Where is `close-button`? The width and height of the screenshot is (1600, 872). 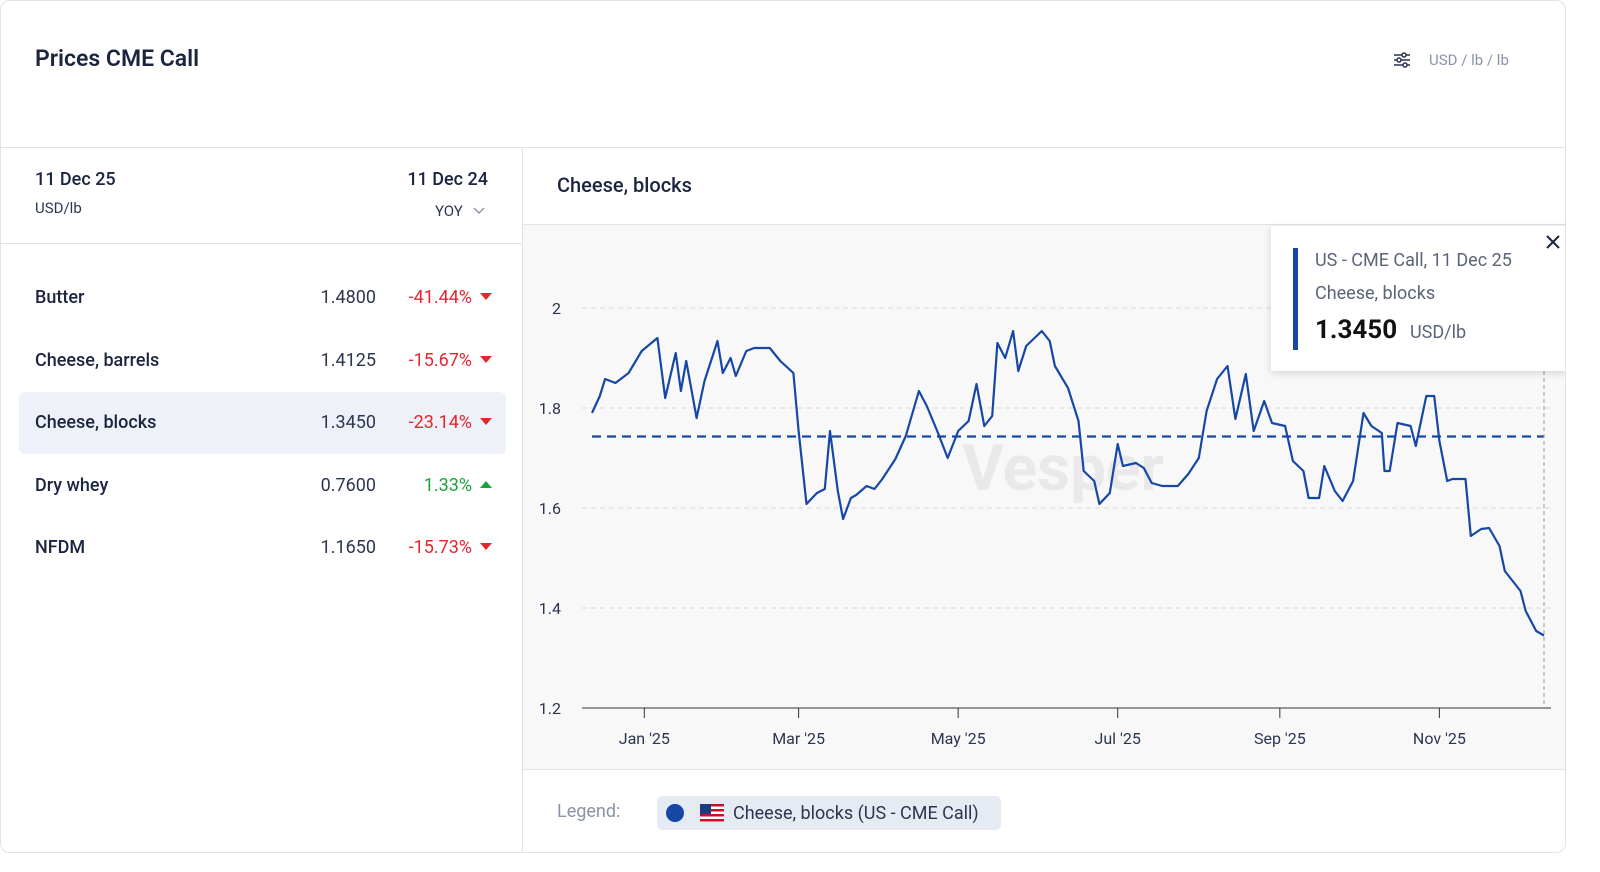 close-button is located at coordinates (1553, 242).